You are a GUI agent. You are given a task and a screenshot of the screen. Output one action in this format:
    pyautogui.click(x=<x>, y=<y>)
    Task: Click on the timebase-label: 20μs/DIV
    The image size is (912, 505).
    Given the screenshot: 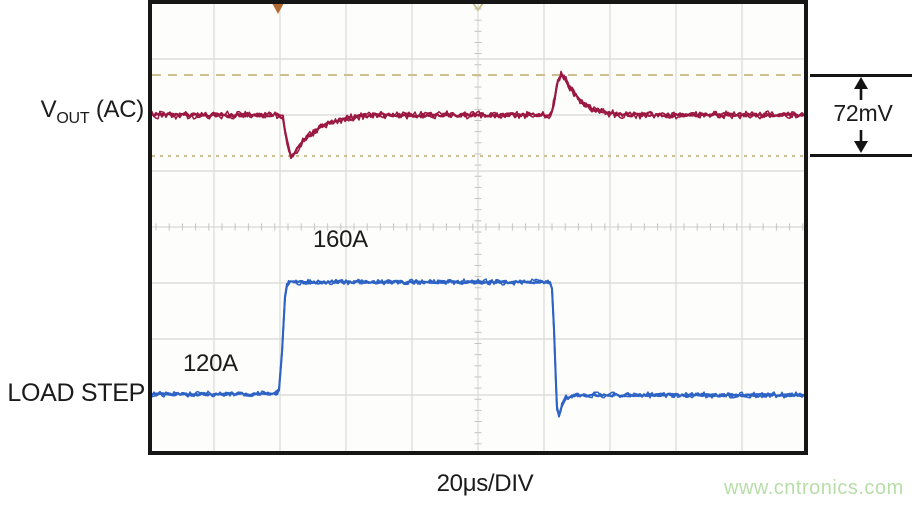 What is the action you would take?
    pyautogui.click(x=485, y=483)
    